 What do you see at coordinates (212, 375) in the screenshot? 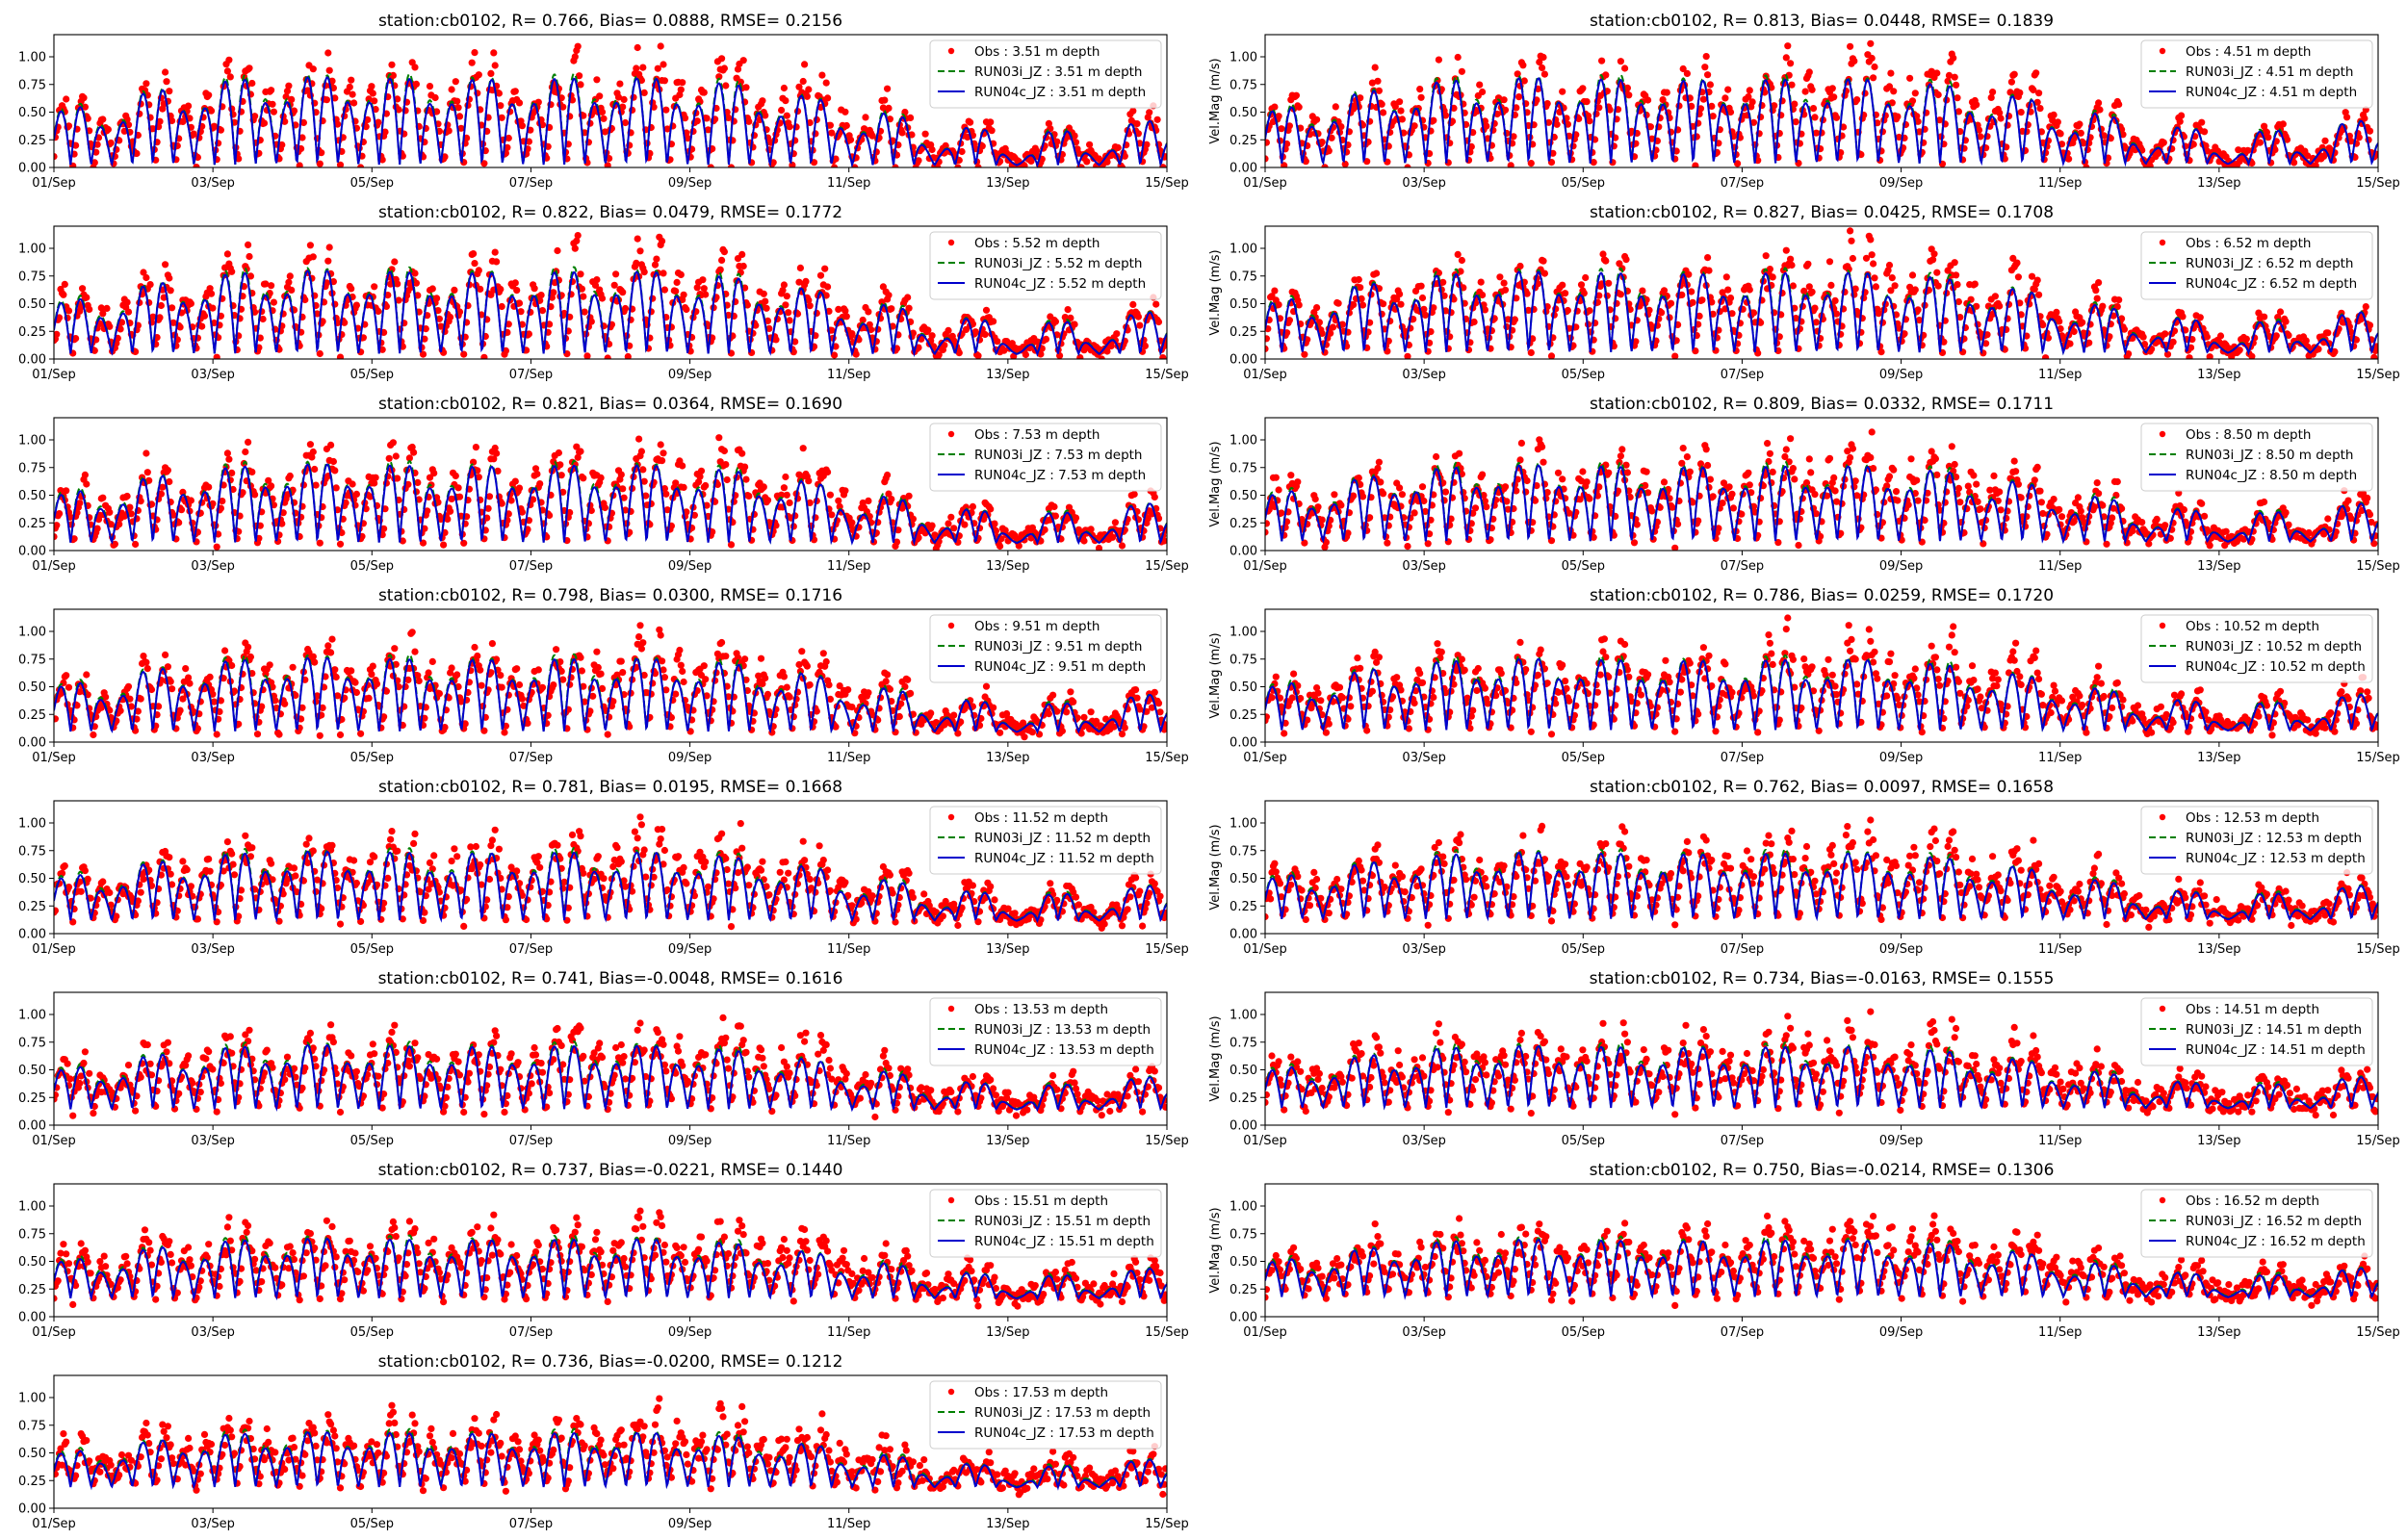
I see `x-tick-label: 03/Sep` at bounding box center [212, 375].